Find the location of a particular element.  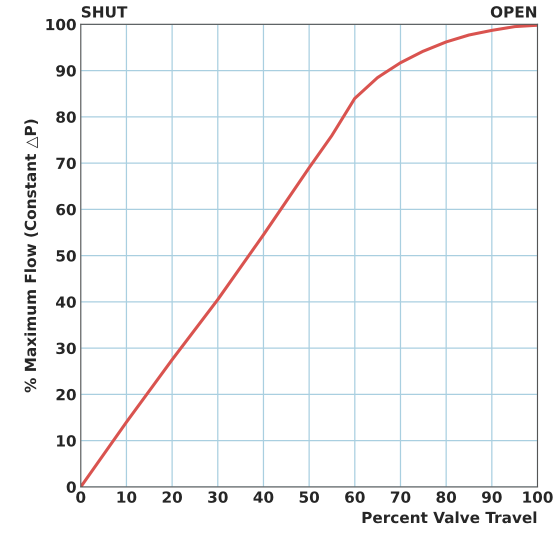

x-tick-label: 80 is located at coordinates (446, 497).